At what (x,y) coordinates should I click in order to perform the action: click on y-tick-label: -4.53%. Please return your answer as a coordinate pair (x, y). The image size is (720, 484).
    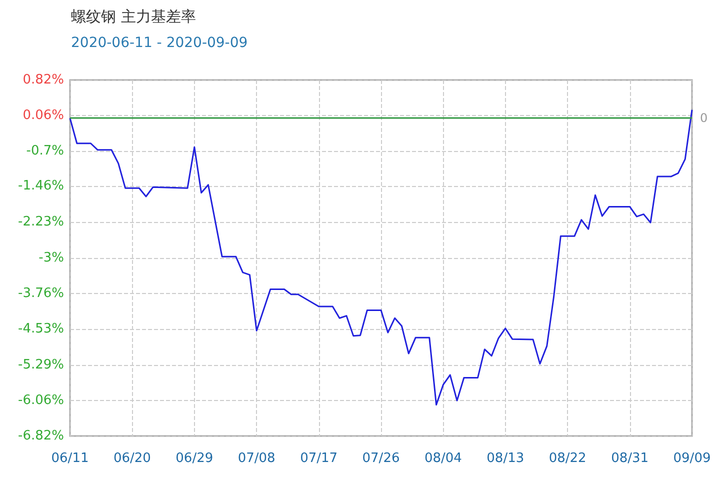
    Looking at the image, I should click on (41, 329).